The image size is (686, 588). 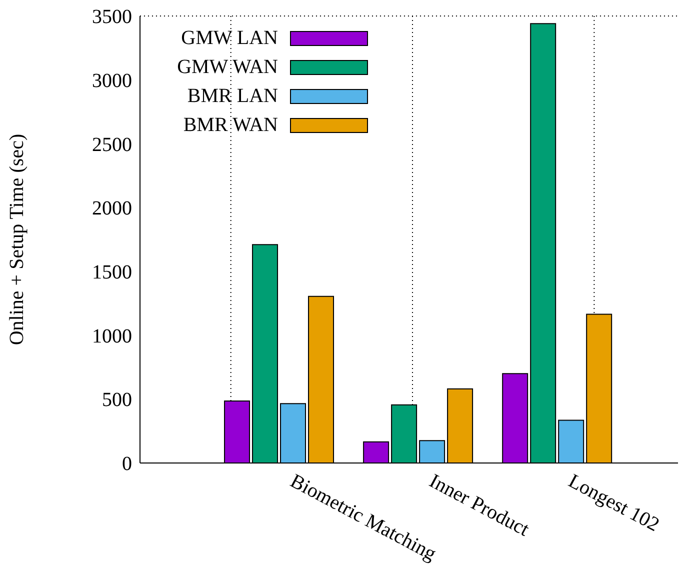 I want to click on y-tick-label: 1500, so click(x=112, y=273).